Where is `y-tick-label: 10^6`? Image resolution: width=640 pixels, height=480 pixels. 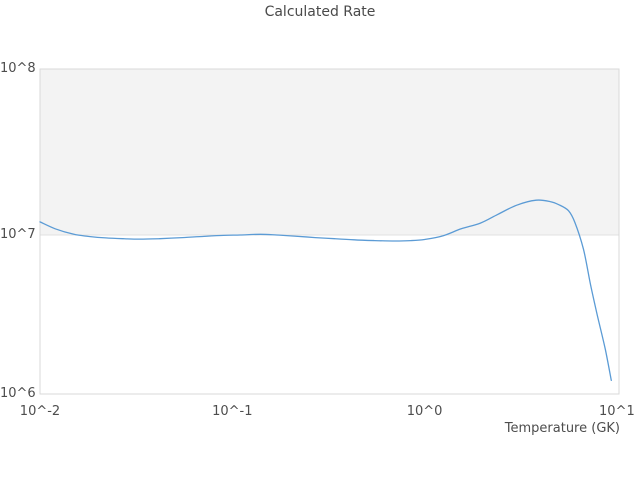 y-tick-label: 10^6 is located at coordinates (18, 393).